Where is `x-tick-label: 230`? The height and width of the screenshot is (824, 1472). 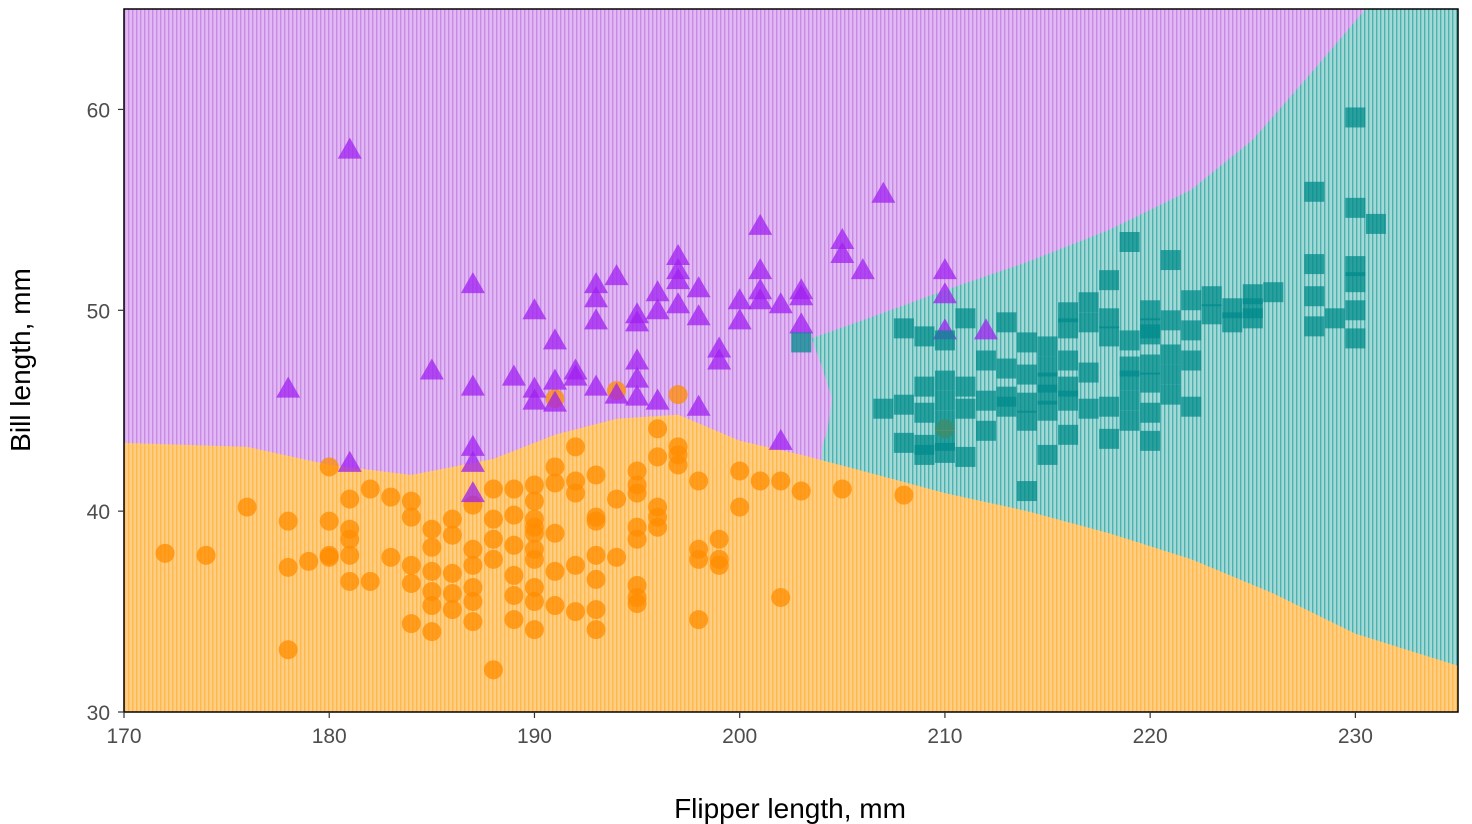 x-tick-label: 230 is located at coordinates (1355, 736).